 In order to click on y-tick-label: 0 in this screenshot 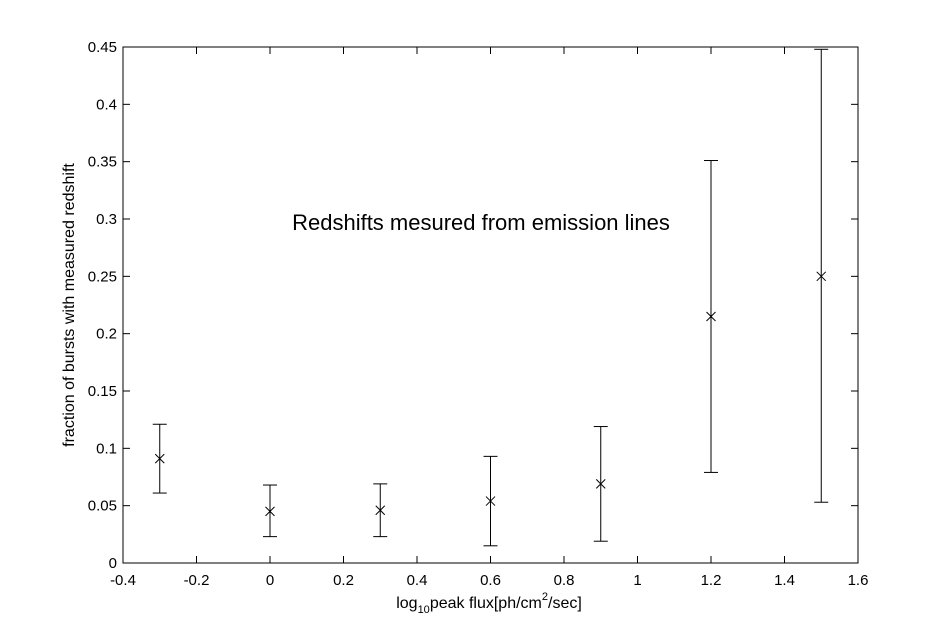, I will do `click(113, 563)`.